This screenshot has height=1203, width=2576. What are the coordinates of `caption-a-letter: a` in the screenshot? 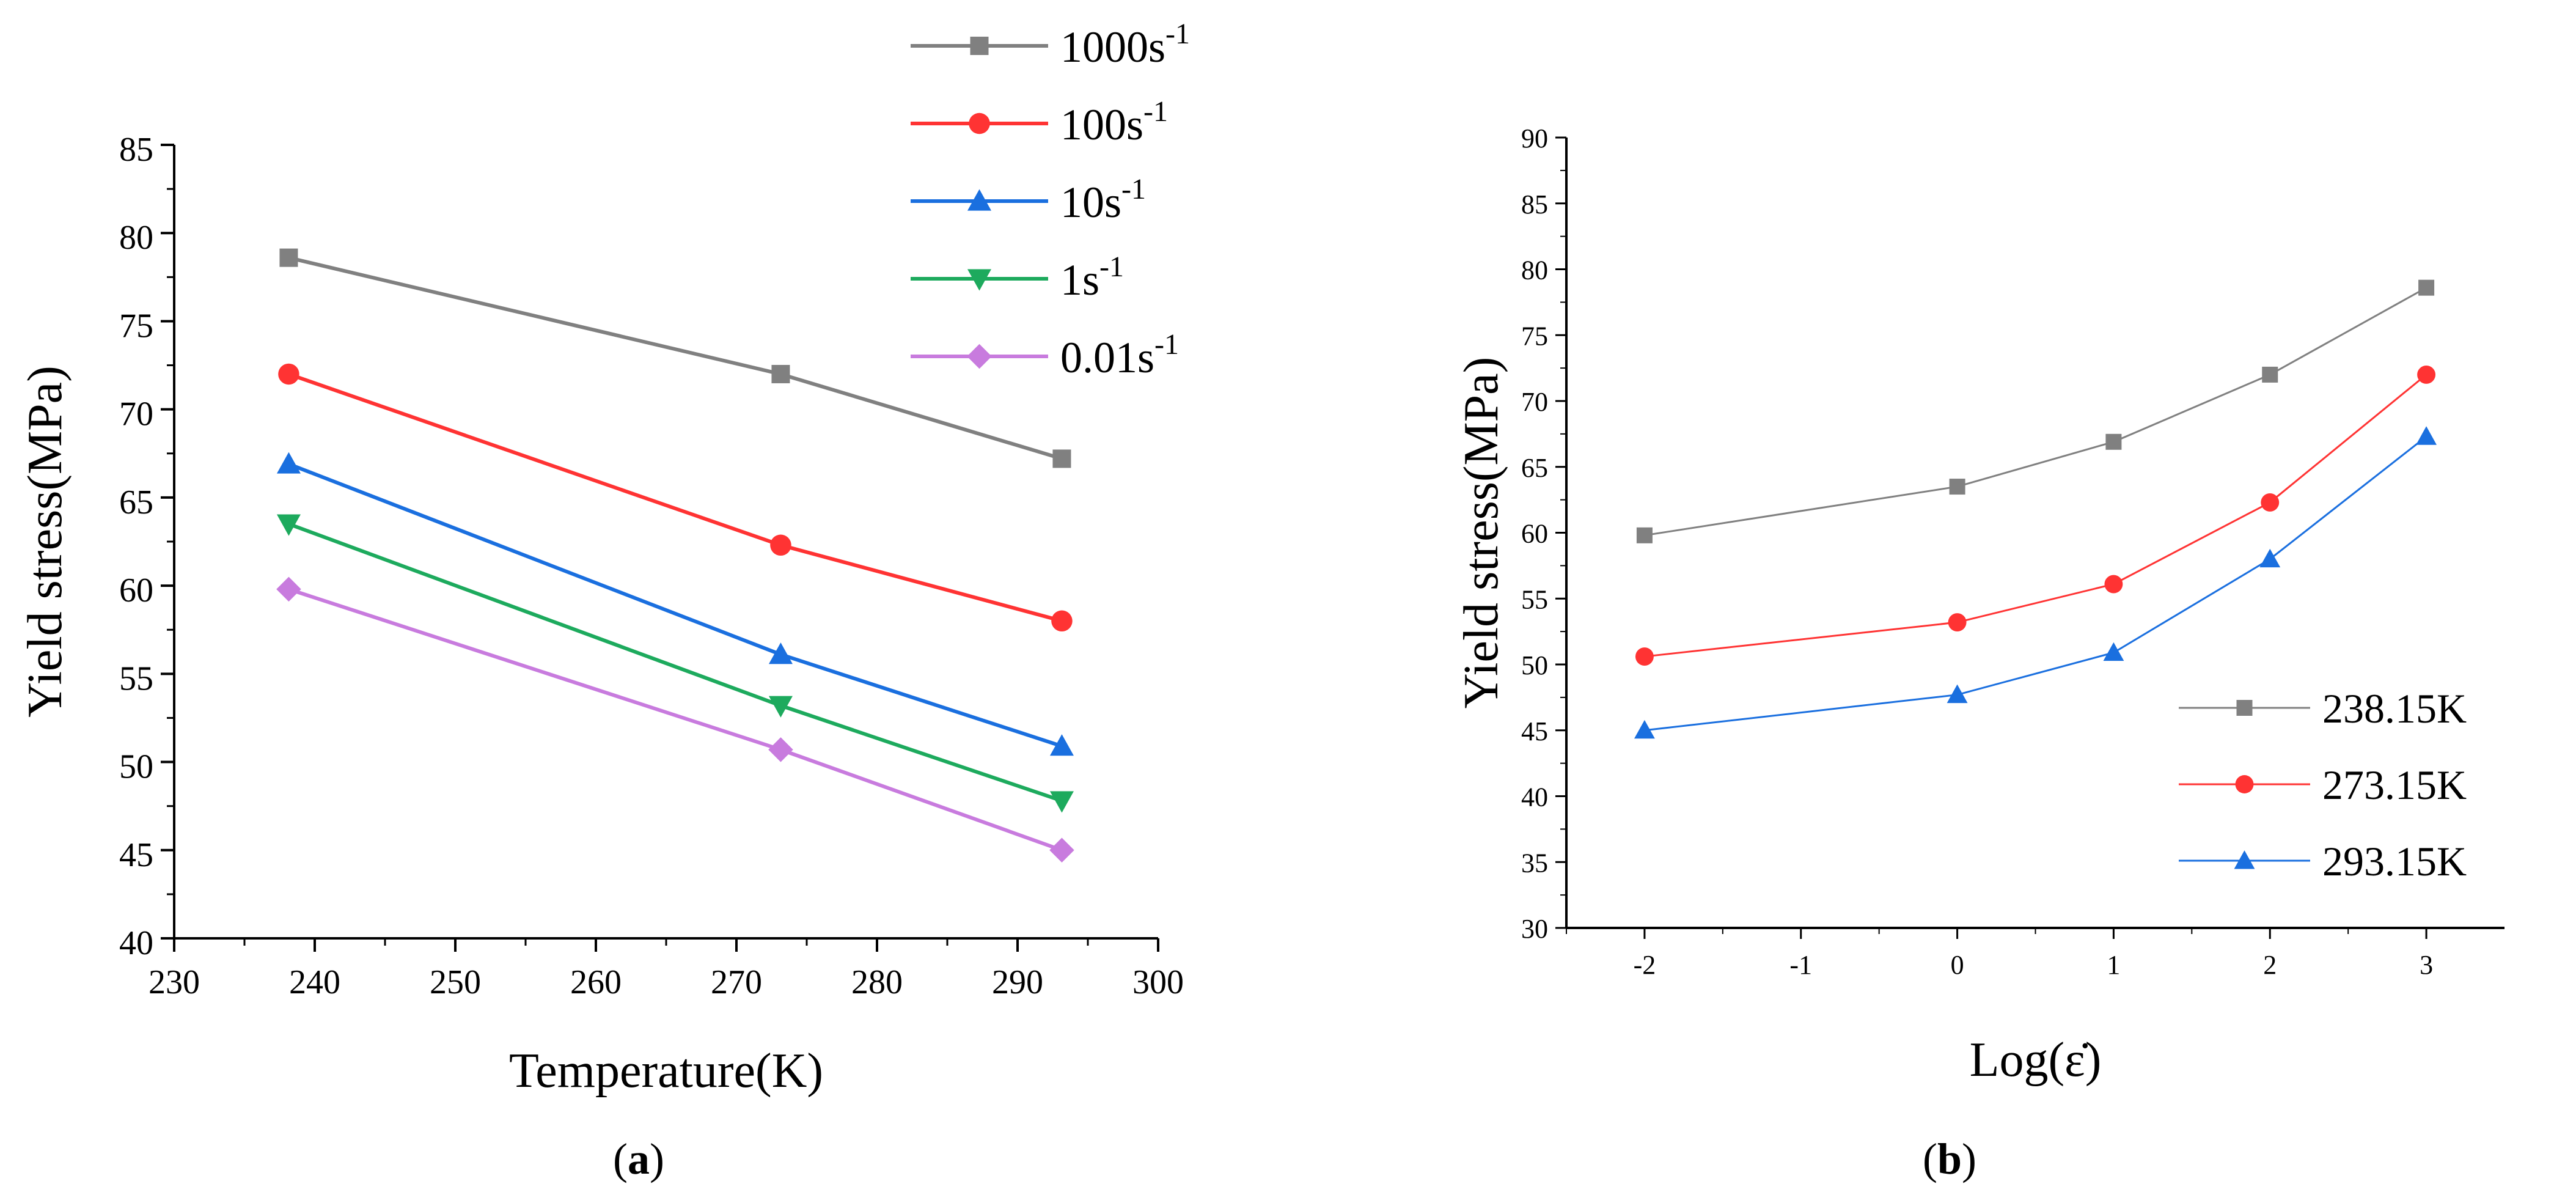 It's located at (639, 1159).